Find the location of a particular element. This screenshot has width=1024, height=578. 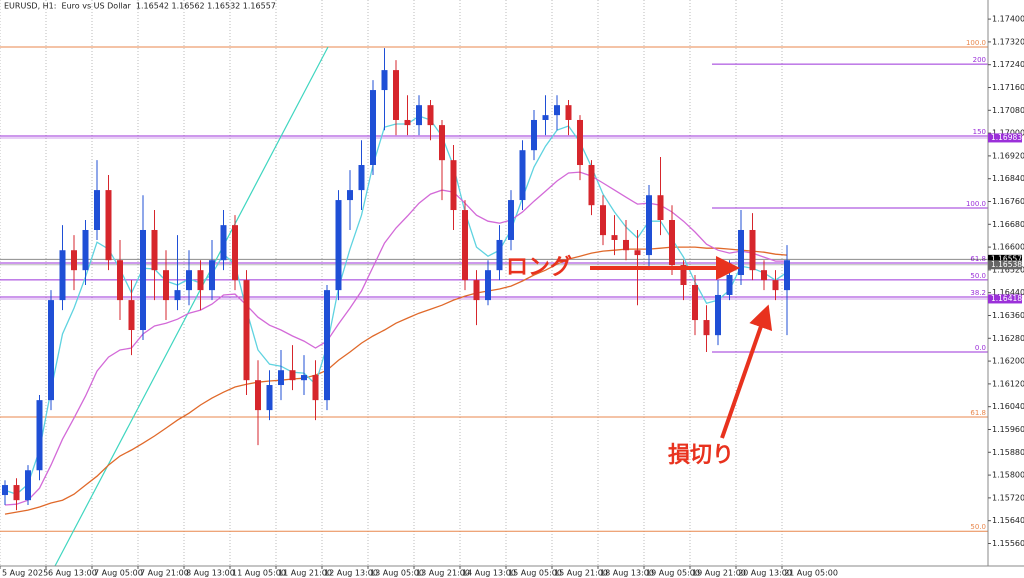

price-box-label: 1.16557 is located at coordinates (1006, 258).